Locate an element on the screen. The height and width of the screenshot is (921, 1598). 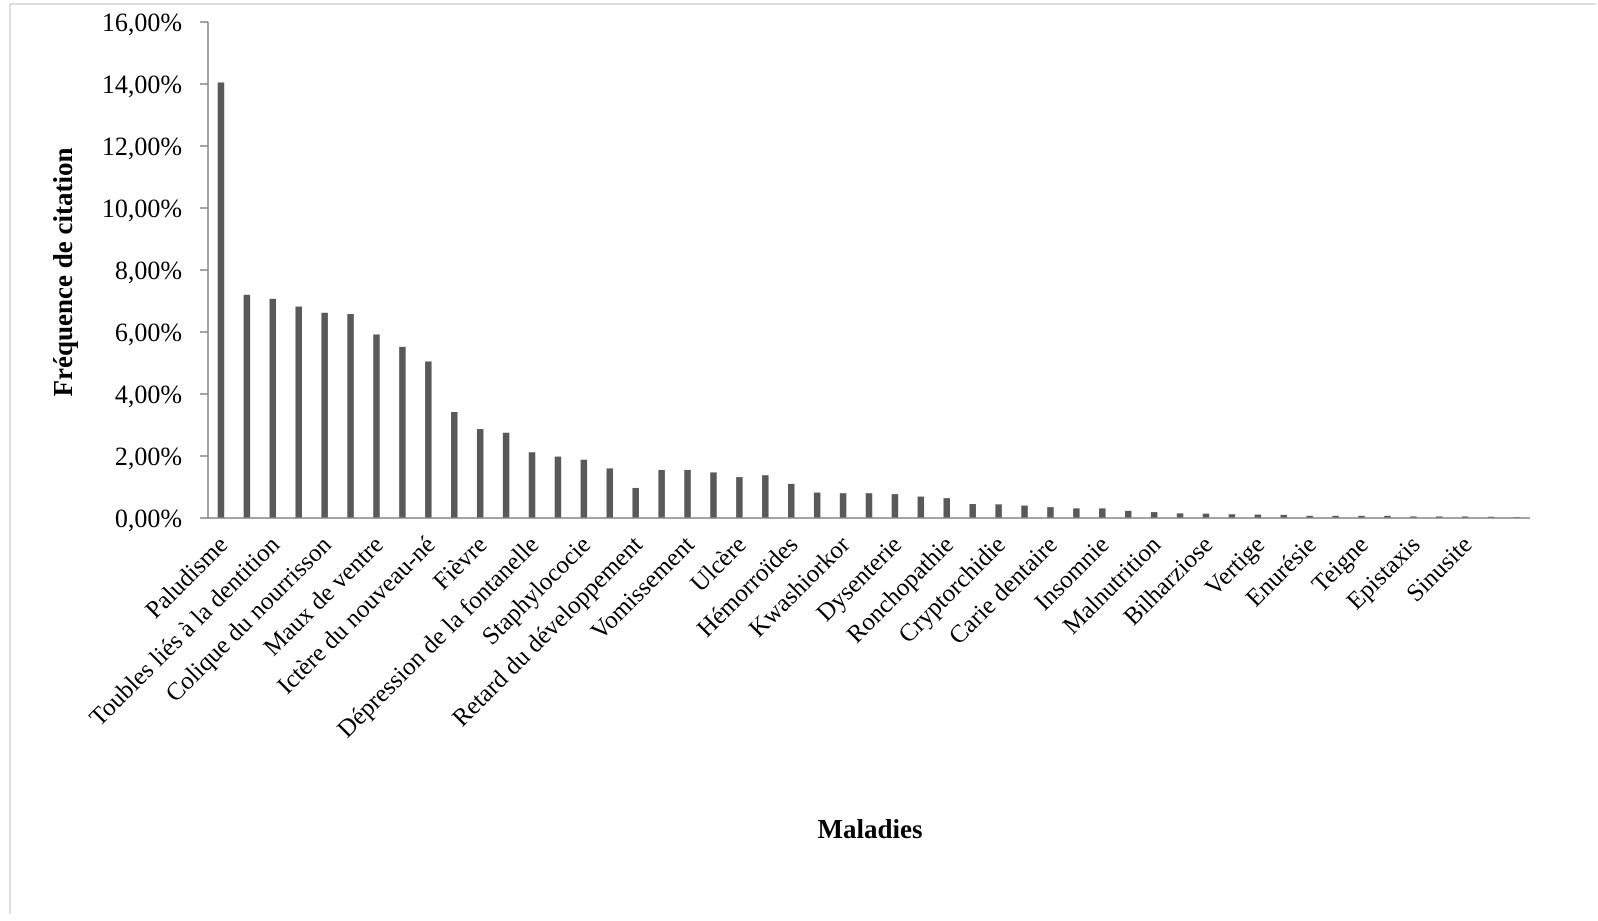
y-tick-label: 0,00% is located at coordinates (148, 518).